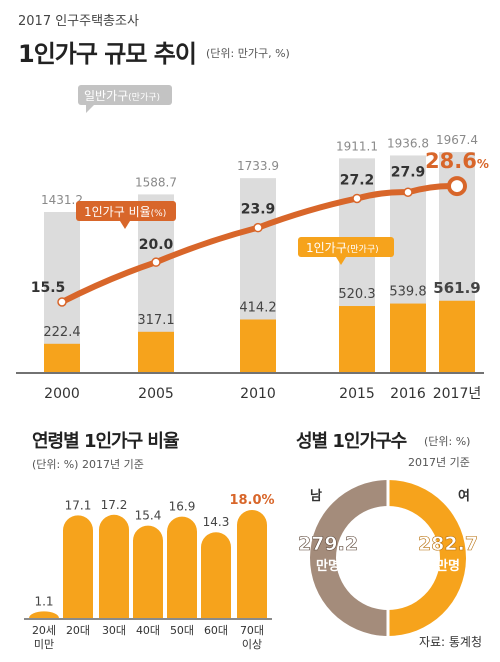  What do you see at coordinates (464, 496) in the screenshot?
I see `female-label: 여` at bounding box center [464, 496].